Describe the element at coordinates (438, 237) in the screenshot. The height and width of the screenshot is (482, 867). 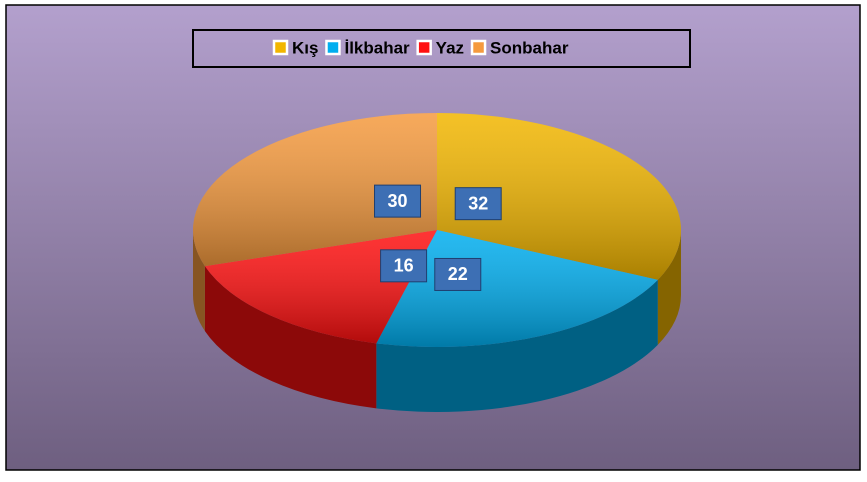
I see `data-labels: 32 22 16 30` at that location.